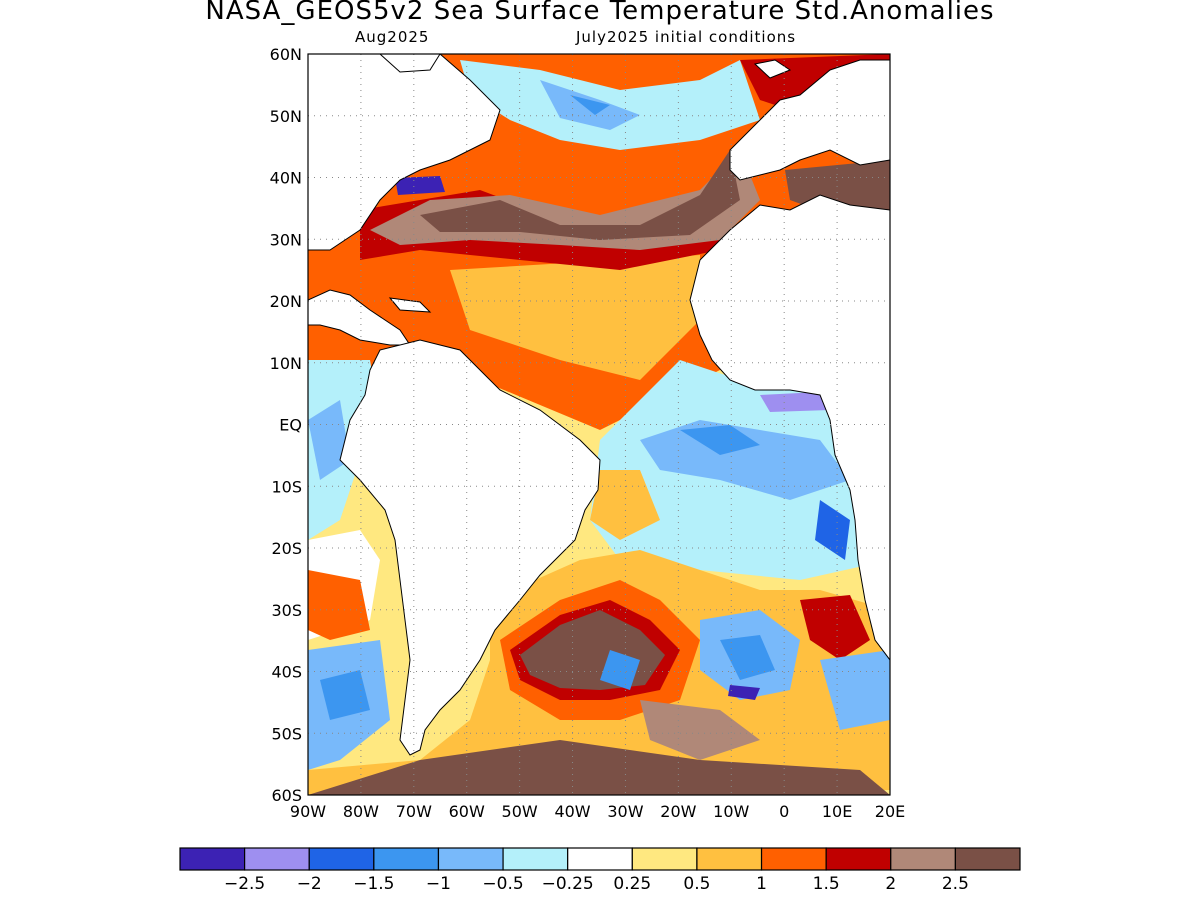 The width and height of the screenshot is (1200, 900). I want to click on latitude-label: 50N, so click(286, 116).